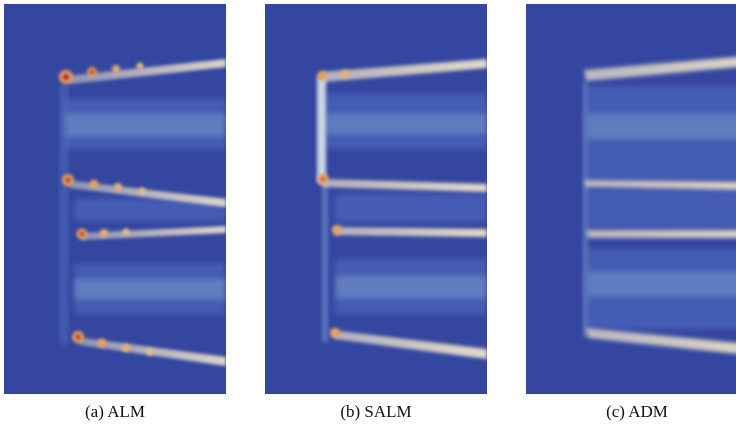 The width and height of the screenshot is (736, 434). Describe the element at coordinates (115, 411) in the screenshot. I see `caption-alm: (a) ALM` at that location.